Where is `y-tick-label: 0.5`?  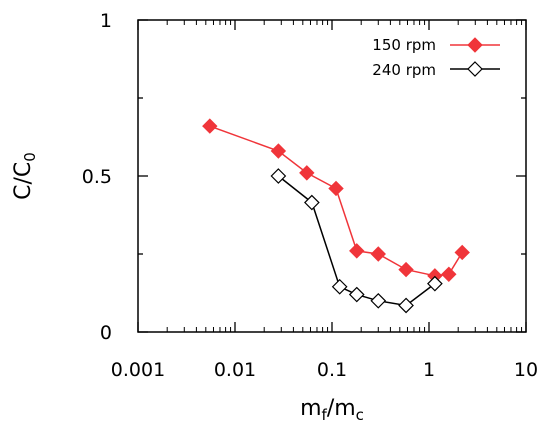
y-tick-label: 0.5 is located at coordinates (97, 177).